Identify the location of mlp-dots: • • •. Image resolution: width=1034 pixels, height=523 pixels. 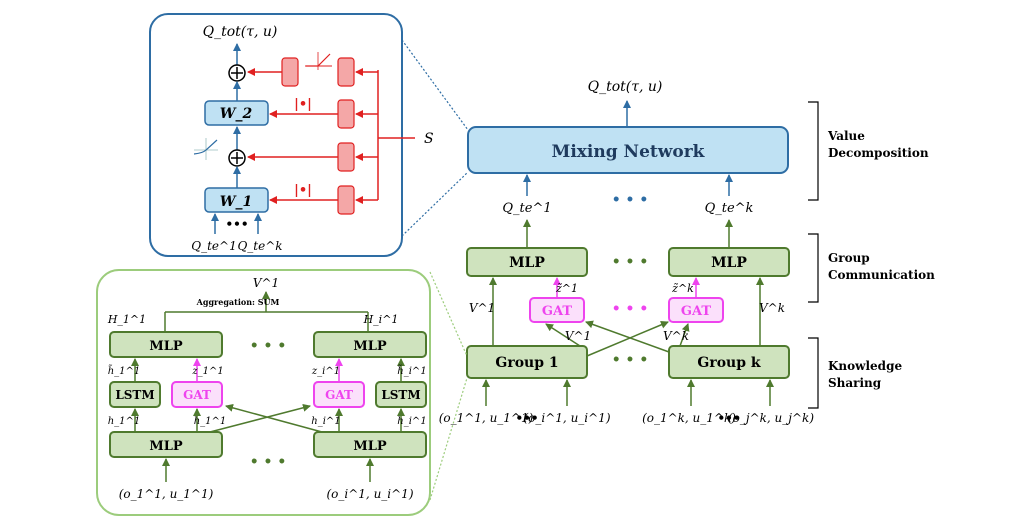
(630, 262).